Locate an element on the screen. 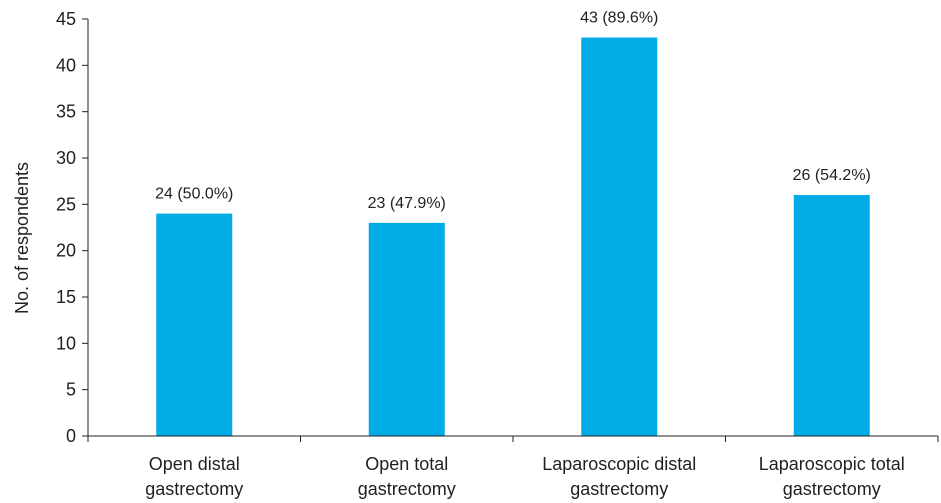 The height and width of the screenshot is (503, 941). y-tick-label: 25 is located at coordinates (66, 204).